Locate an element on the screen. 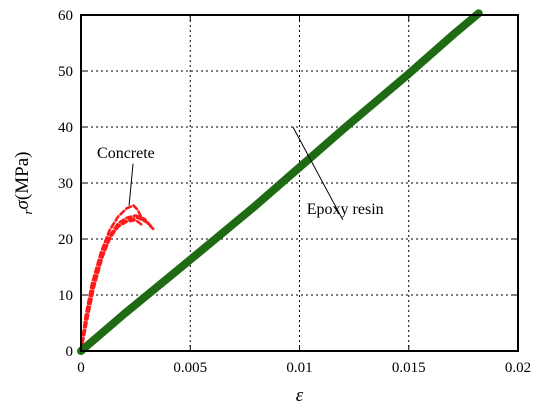 Image resolution: width=550 pixels, height=413 pixels. y-tick-label: 20 is located at coordinates (65, 240).